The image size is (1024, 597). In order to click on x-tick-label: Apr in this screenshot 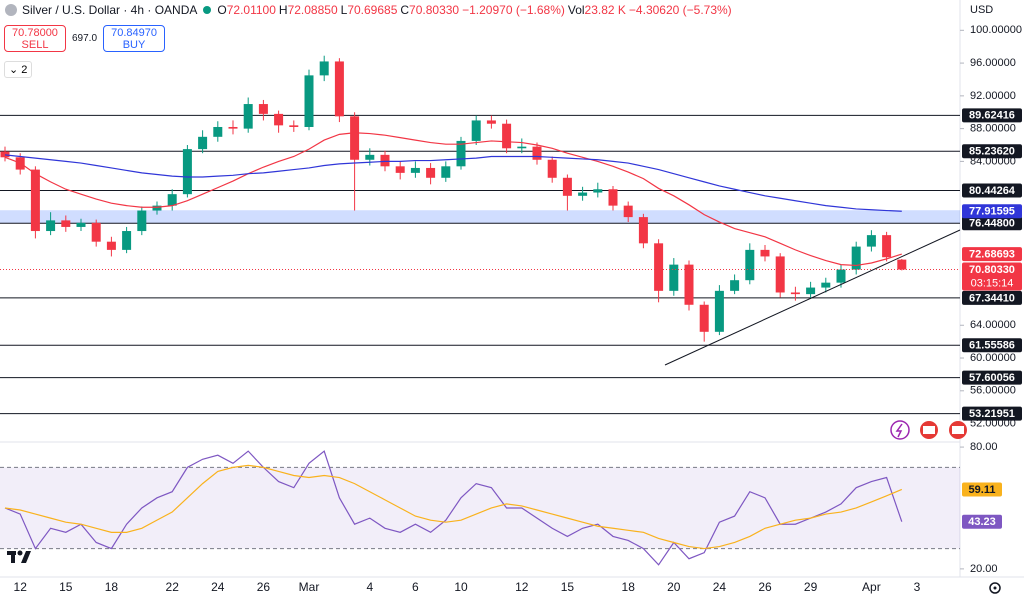, I will do `click(871, 587)`.